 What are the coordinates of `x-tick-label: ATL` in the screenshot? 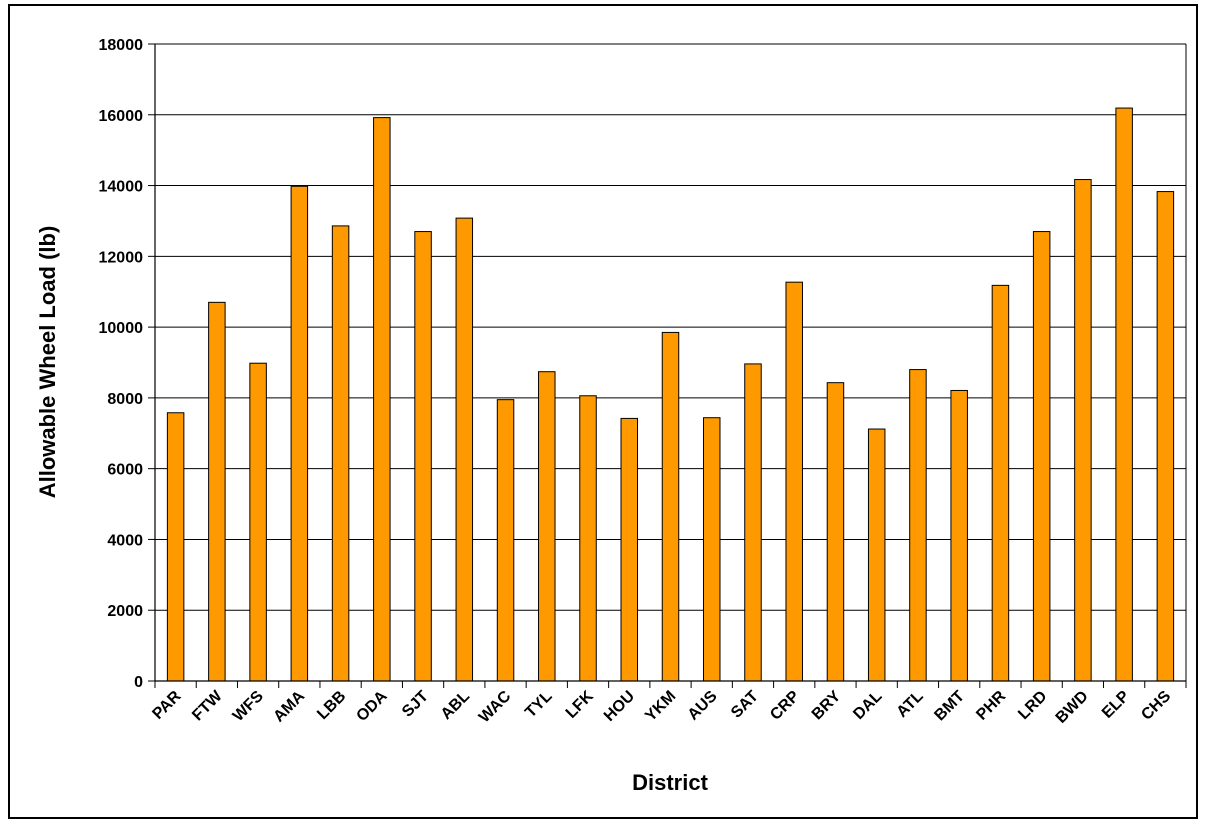 It's located at (910, 704).